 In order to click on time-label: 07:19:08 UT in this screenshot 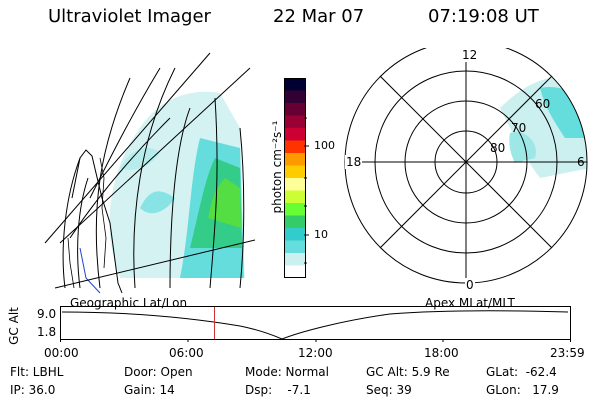, I will do `click(483, 16)`.